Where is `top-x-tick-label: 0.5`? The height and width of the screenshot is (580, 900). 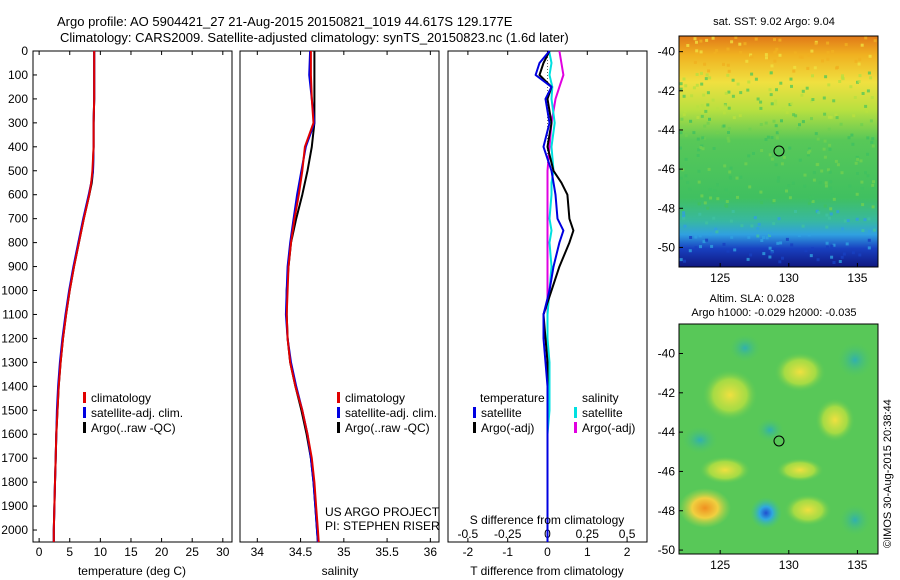 top-x-tick-label: 0.5 is located at coordinates (627, 534).